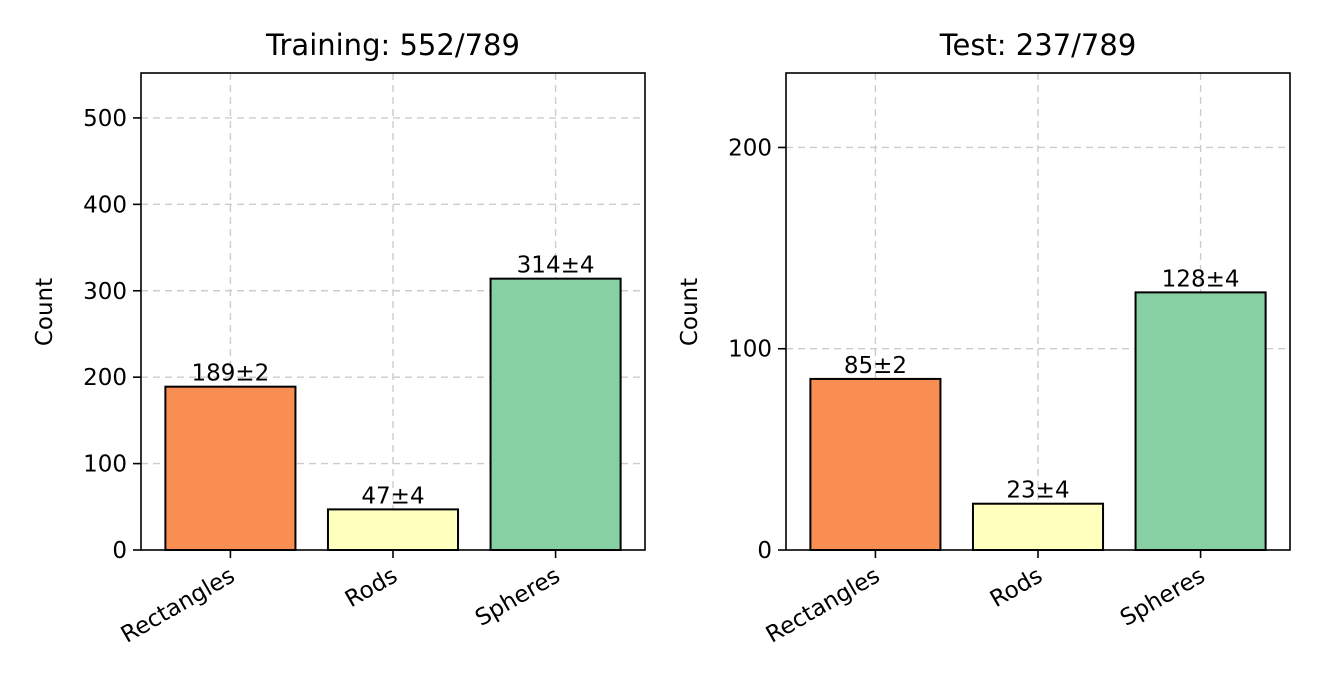 The width and height of the screenshot is (1320, 700). Describe the element at coordinates (750, 350) in the screenshot. I see `test-y-tick-label: 100` at that location.